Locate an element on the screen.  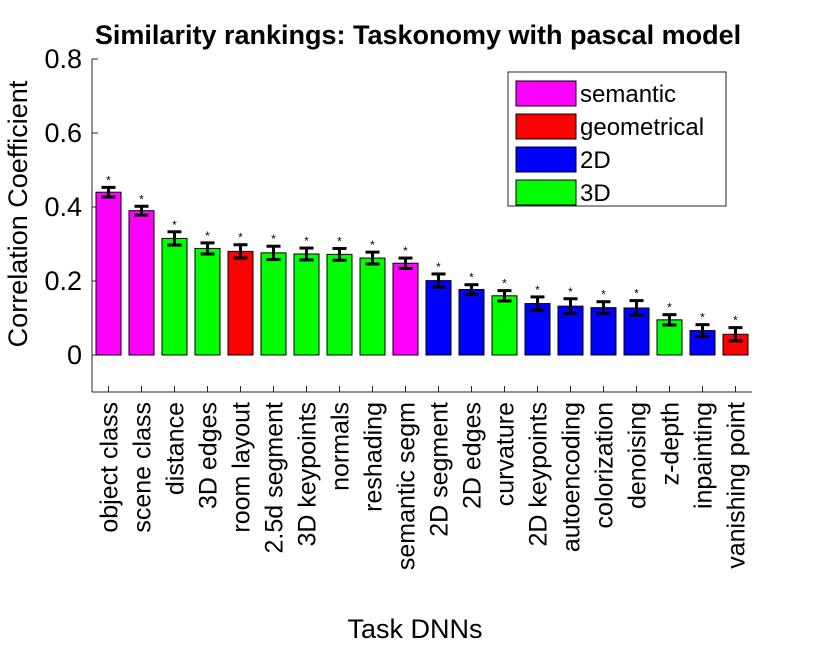
x-tick-label: 3D keypoints is located at coordinates (308, 474).